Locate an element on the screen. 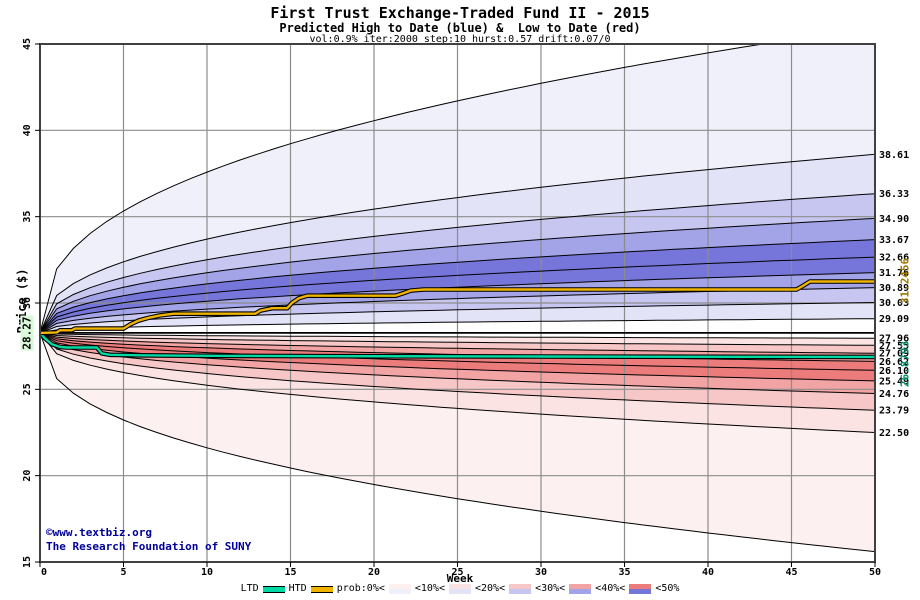 This screenshot has width=920, height=600. legend-prob-label: prob:0%< is located at coordinates (360, 588).